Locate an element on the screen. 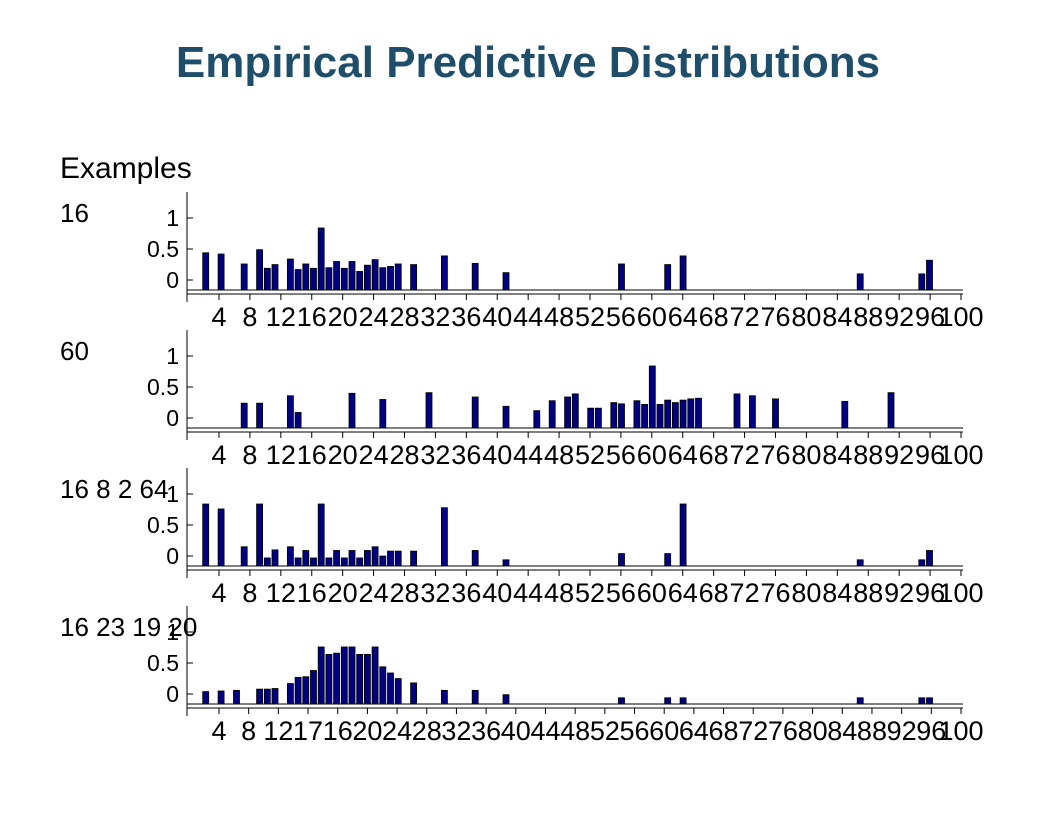 Image resolution: width=1056 pixels, height=816 pixels. chart-header-label: Examples is located at coordinates (126, 168).